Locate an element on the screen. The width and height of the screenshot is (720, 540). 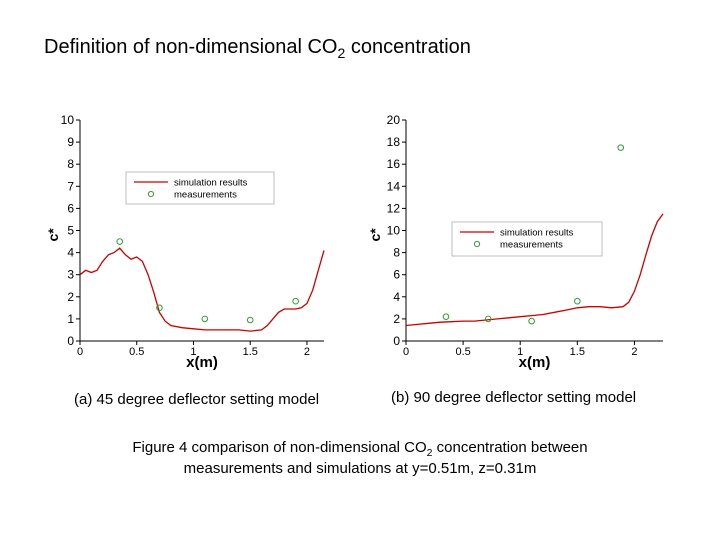
caption-90-degree: (b) 90 degree deflector setting model is located at coordinates (514, 397).